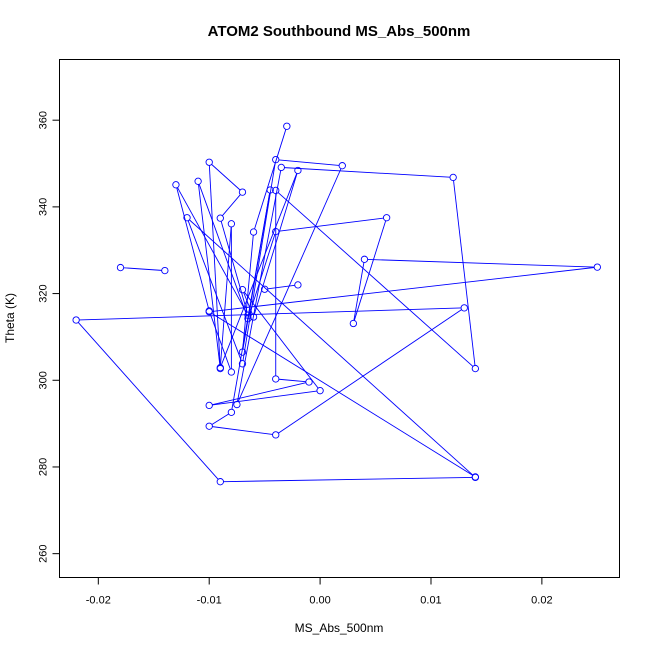 This screenshot has width=650, height=650. I want to click on x-tick-label: 0.00, so click(319, 601).